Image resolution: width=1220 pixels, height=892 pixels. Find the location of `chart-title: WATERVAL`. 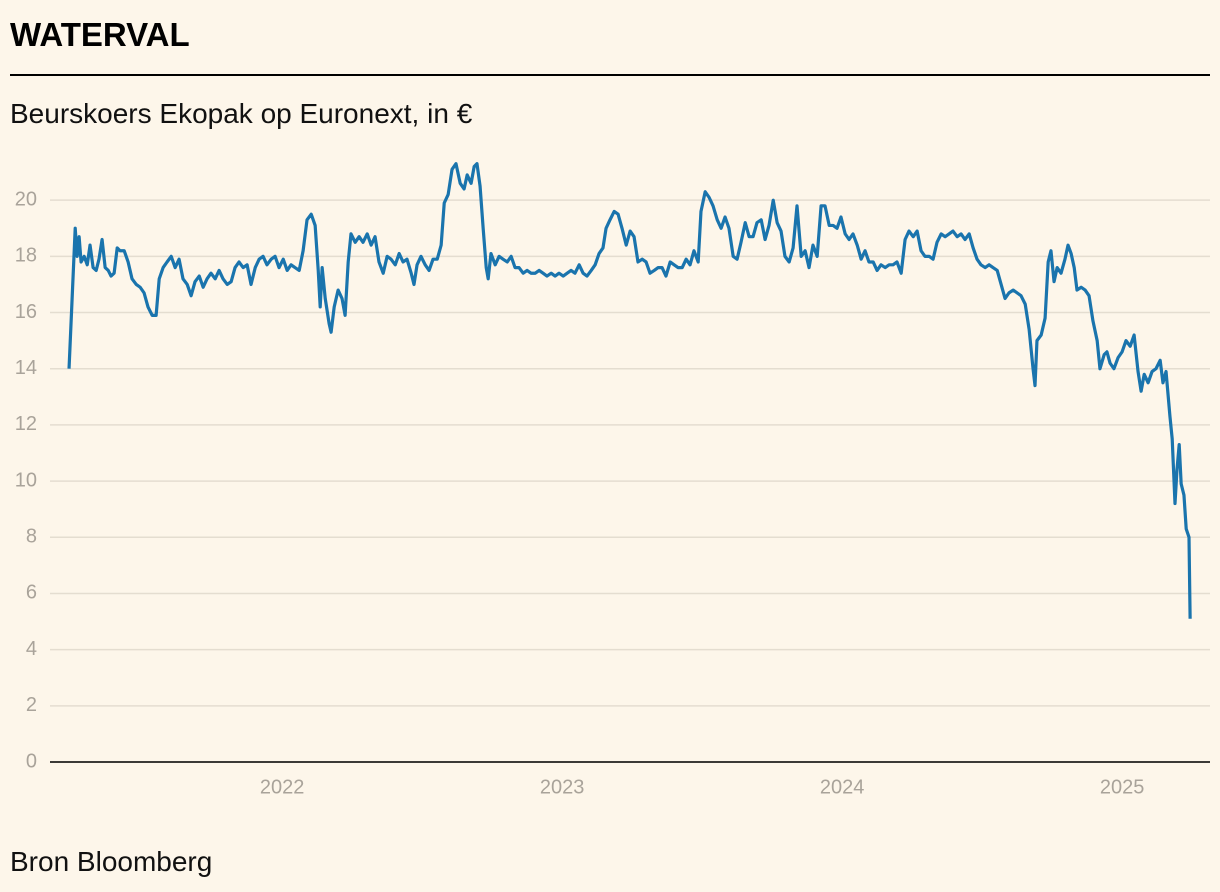

chart-title: WATERVAL is located at coordinates (100, 34).